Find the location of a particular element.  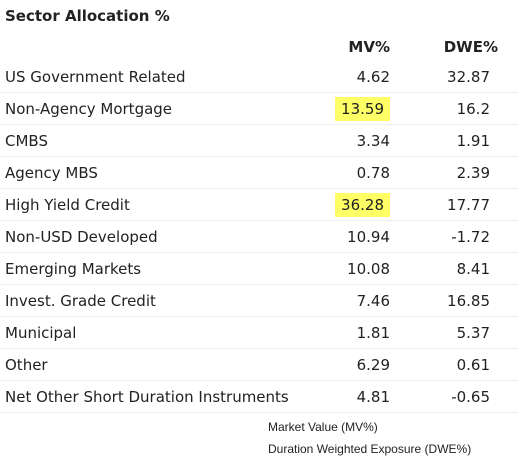

cell-wrap: Net Other Short Duration Instruments is located at coordinates (165, 397).